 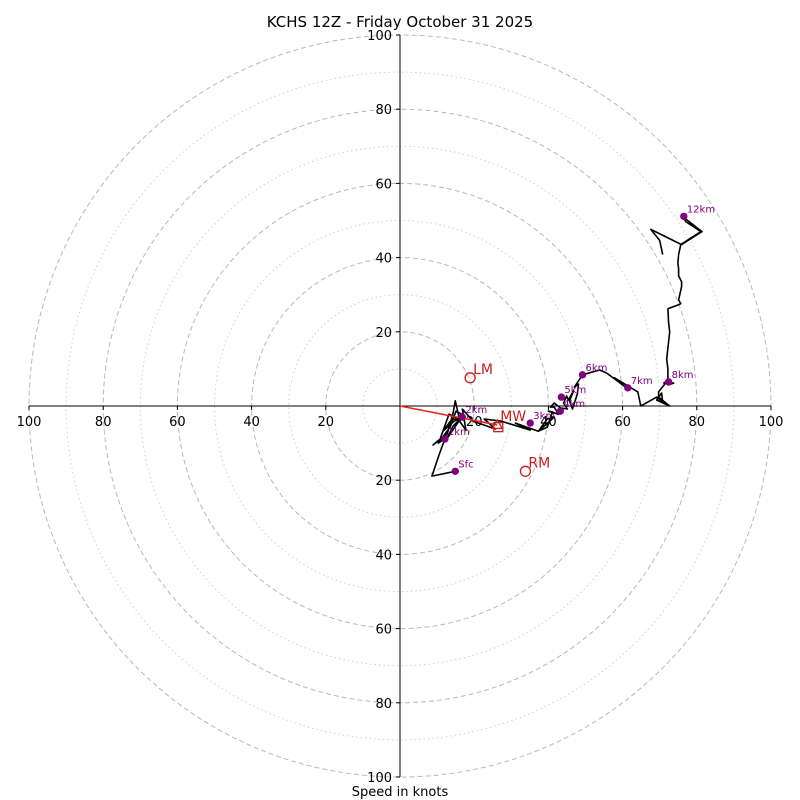 I want to click on height-point-6km, so click(x=582, y=375).